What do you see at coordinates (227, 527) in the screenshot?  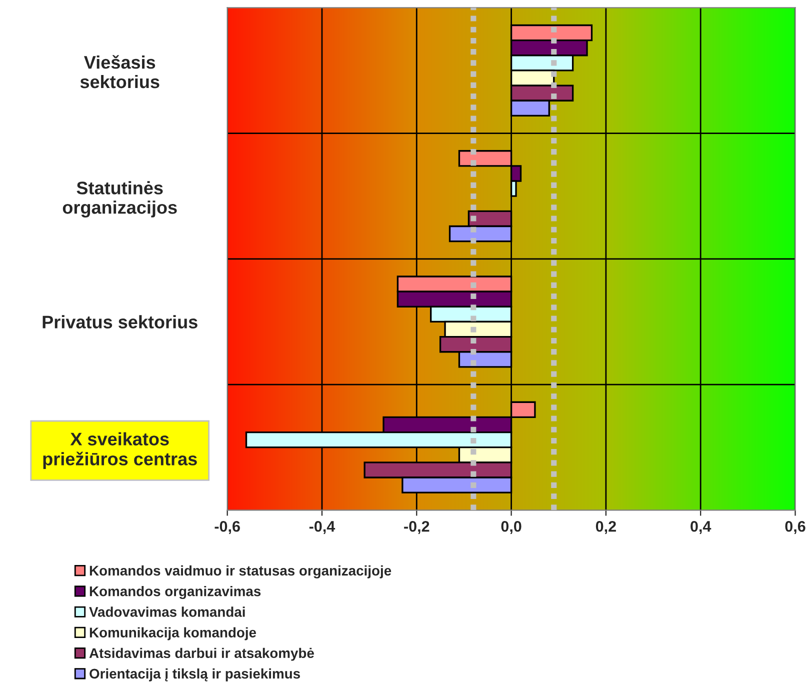 I see `x-tick-label: -0,6` at bounding box center [227, 527].